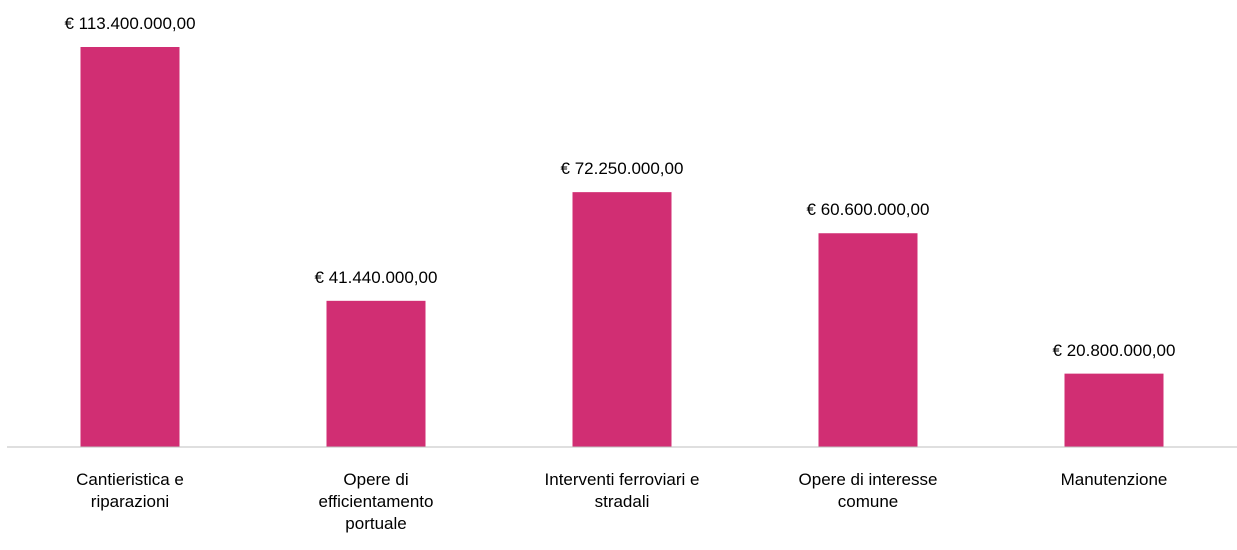 This screenshot has width=1237, height=550. What do you see at coordinates (376, 277) in the screenshot?
I see `data-label: € 41.440.000,00` at bounding box center [376, 277].